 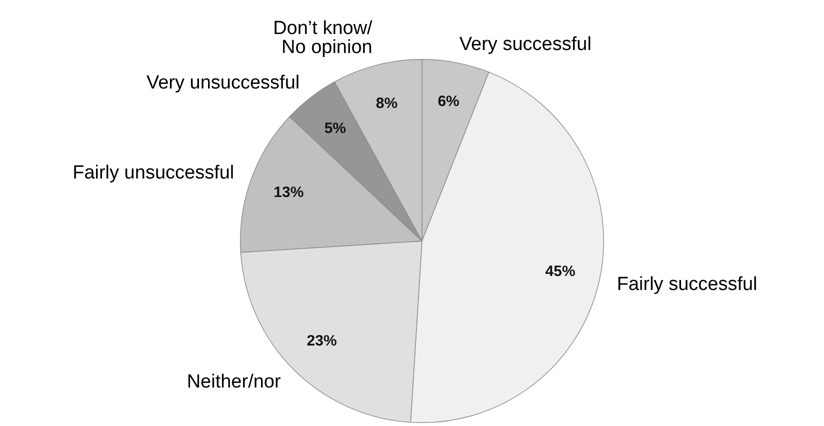 I want to click on data-label: 5%, so click(x=335, y=129).